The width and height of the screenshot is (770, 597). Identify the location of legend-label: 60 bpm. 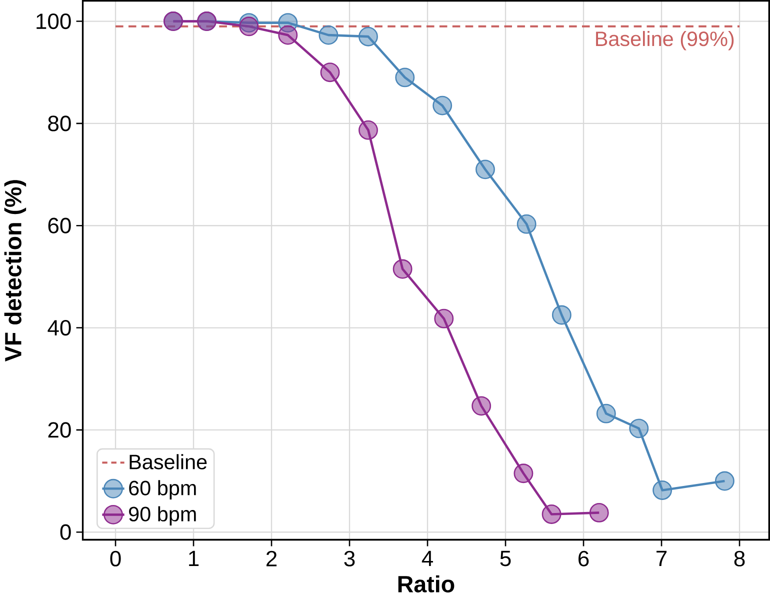
(162, 490).